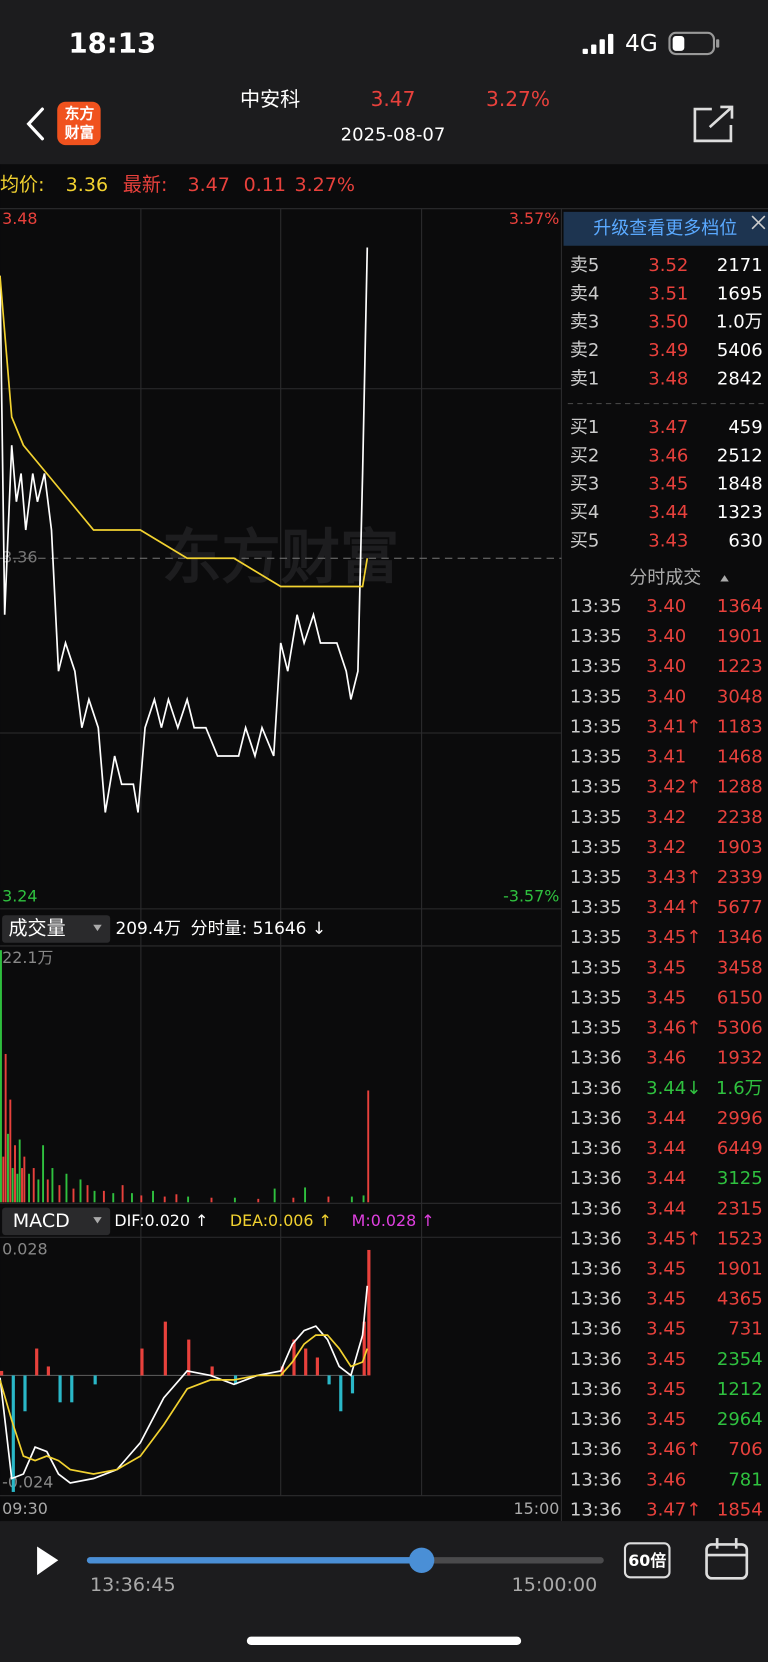 This screenshot has height=1662, width=768. Describe the element at coordinates (35, 124) in the screenshot. I see `back-button` at that location.